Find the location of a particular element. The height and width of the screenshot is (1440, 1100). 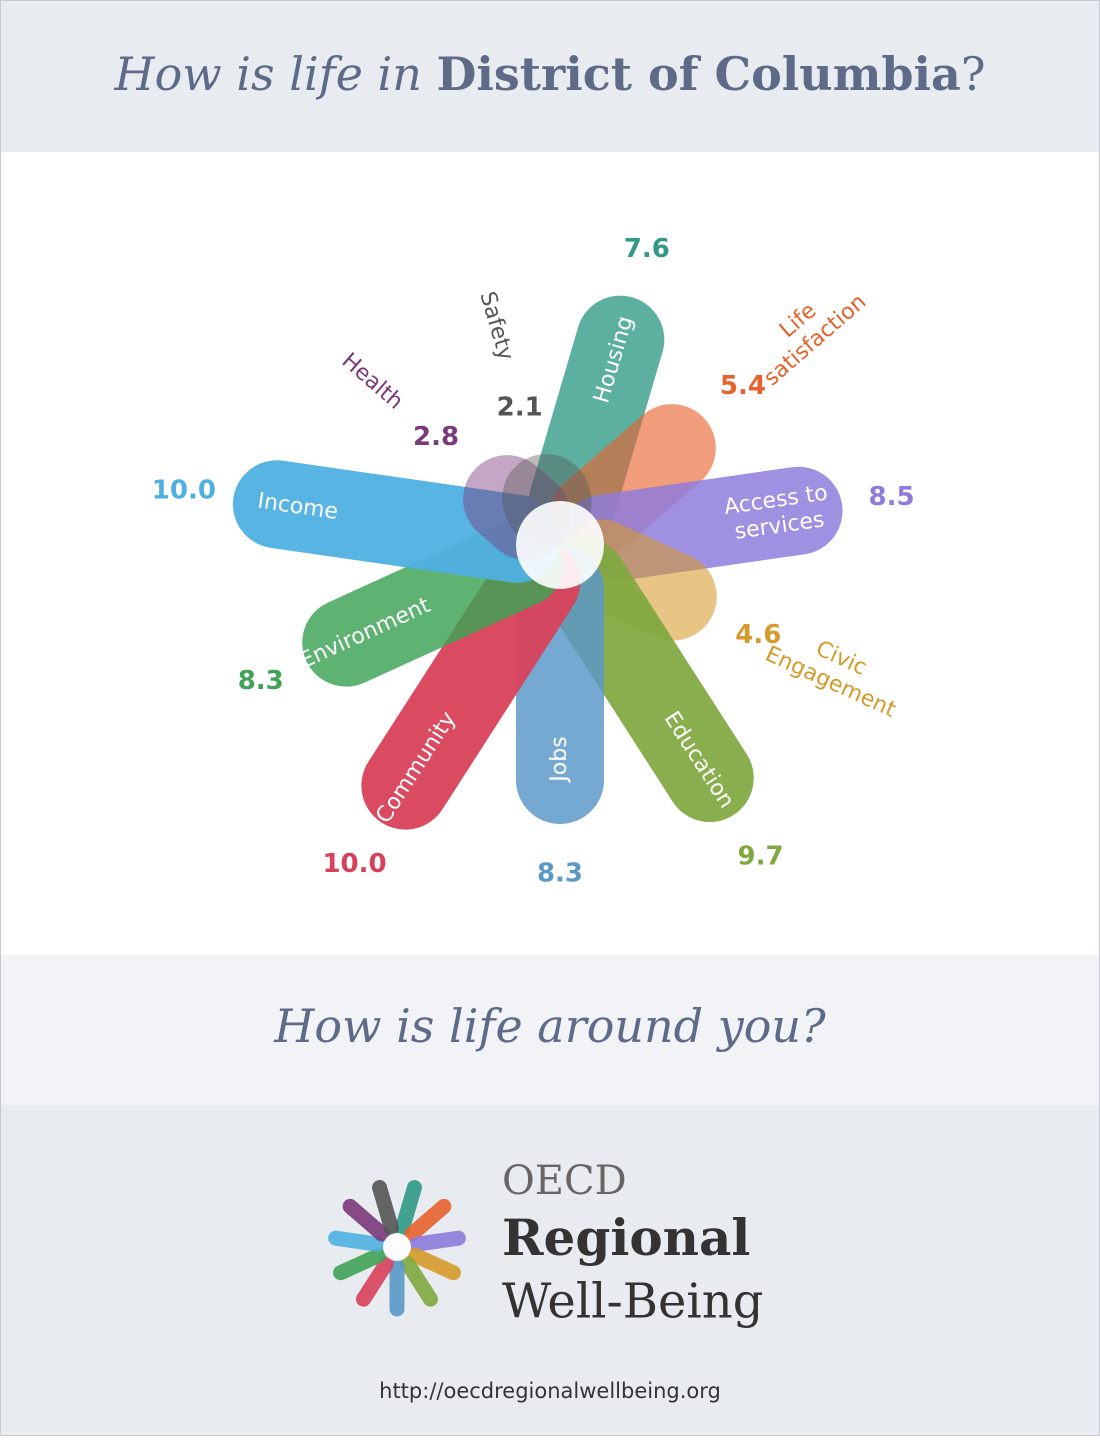

center-glow is located at coordinates (560, 545).